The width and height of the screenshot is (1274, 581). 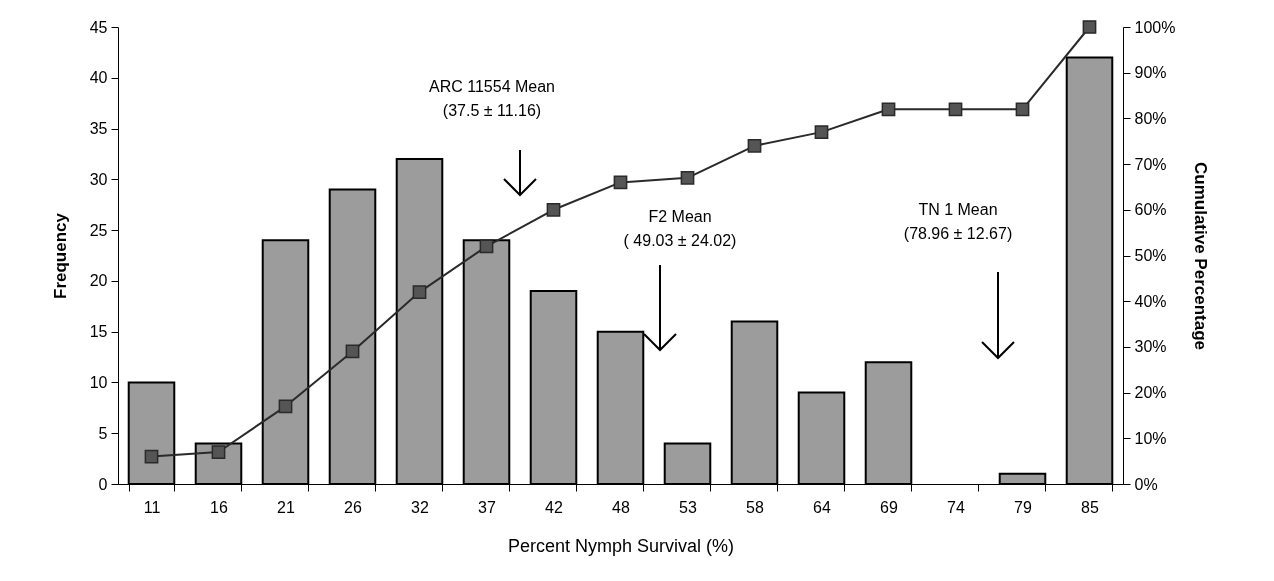 I want to click on y-tick-label: 0, so click(x=103, y=484).